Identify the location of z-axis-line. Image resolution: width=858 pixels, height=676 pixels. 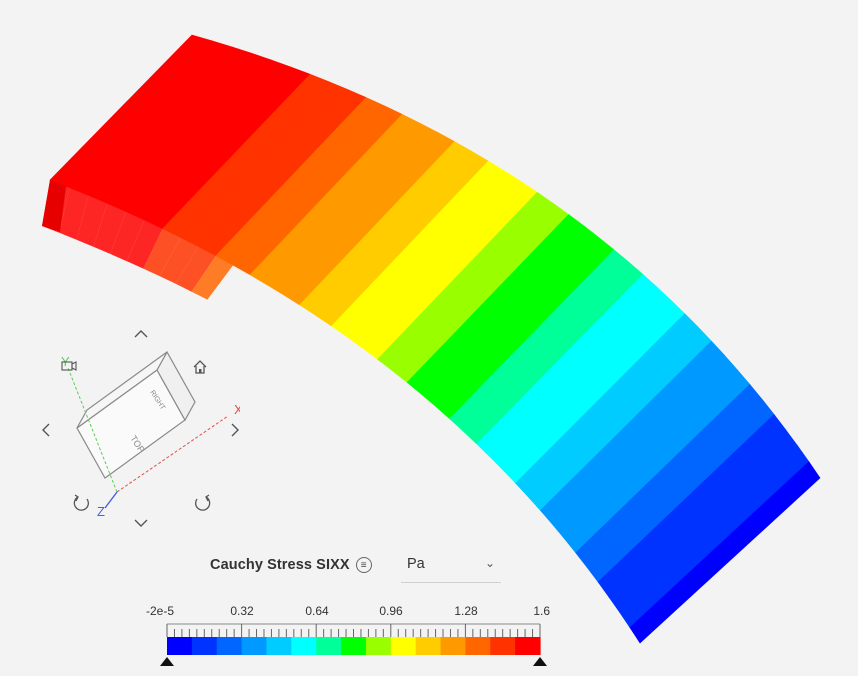
(111, 500).